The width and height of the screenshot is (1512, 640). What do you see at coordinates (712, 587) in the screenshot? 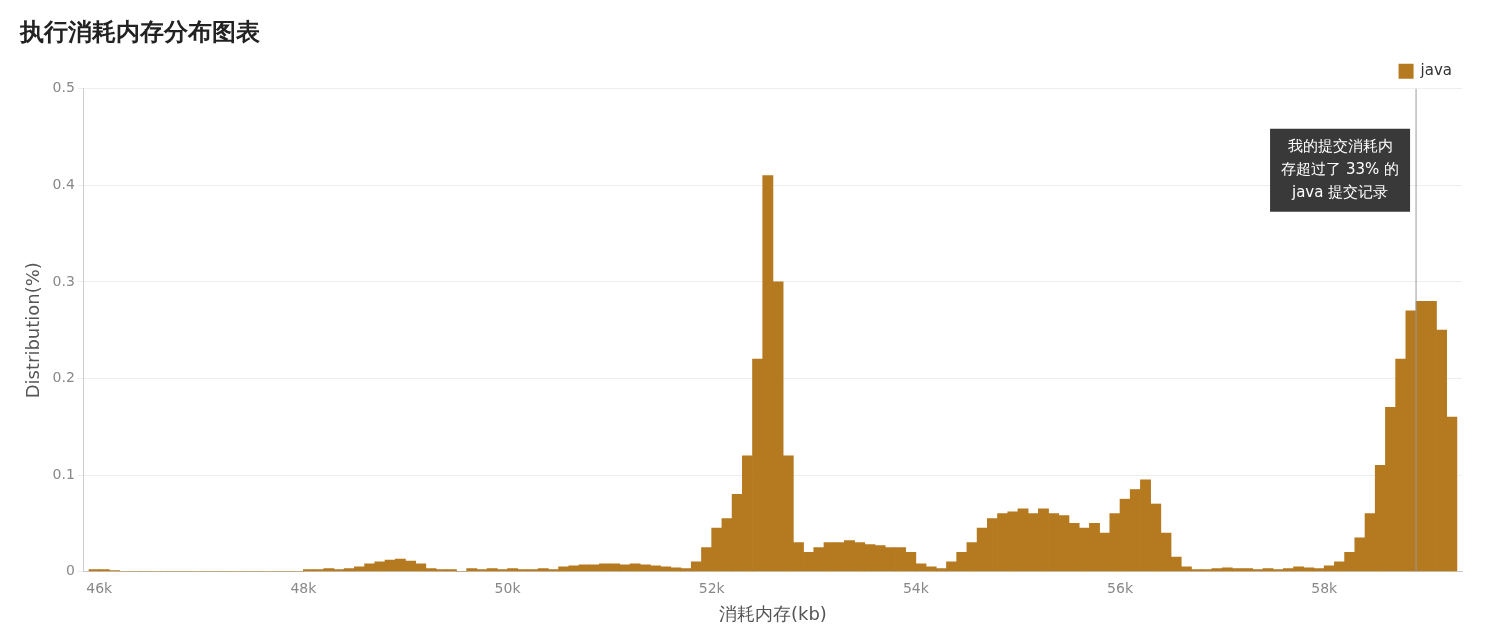
I see `x-tick-label: 52k` at bounding box center [712, 587].